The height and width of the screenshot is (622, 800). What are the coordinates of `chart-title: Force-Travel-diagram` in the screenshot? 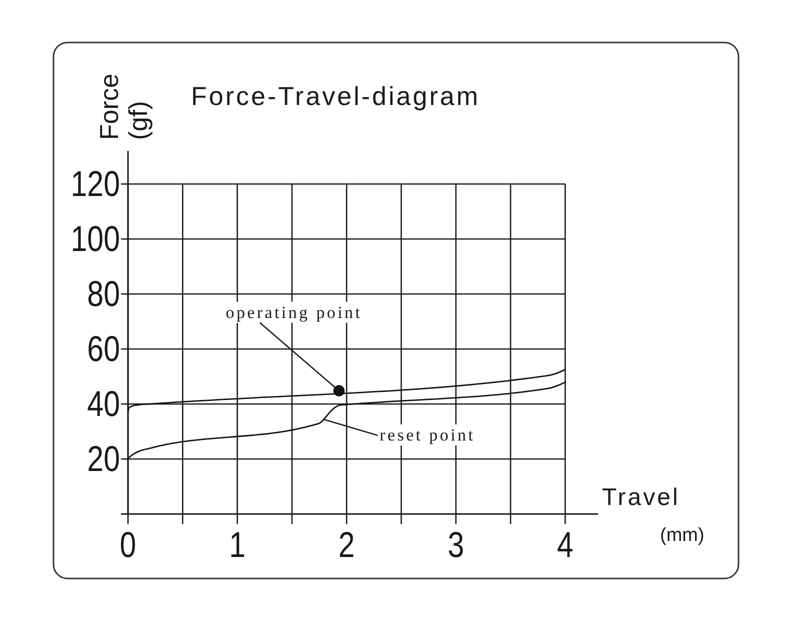 It's located at (335, 96).